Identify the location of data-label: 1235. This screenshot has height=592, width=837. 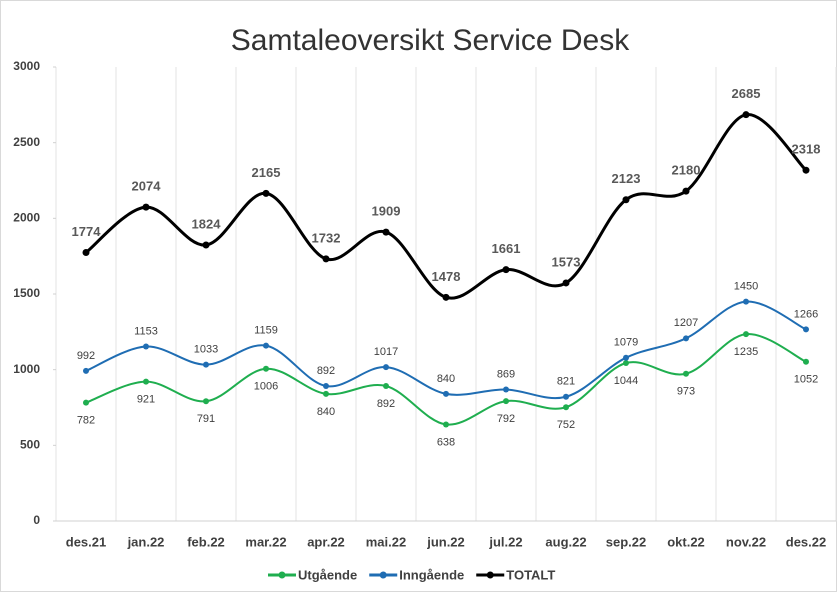
(746, 352).